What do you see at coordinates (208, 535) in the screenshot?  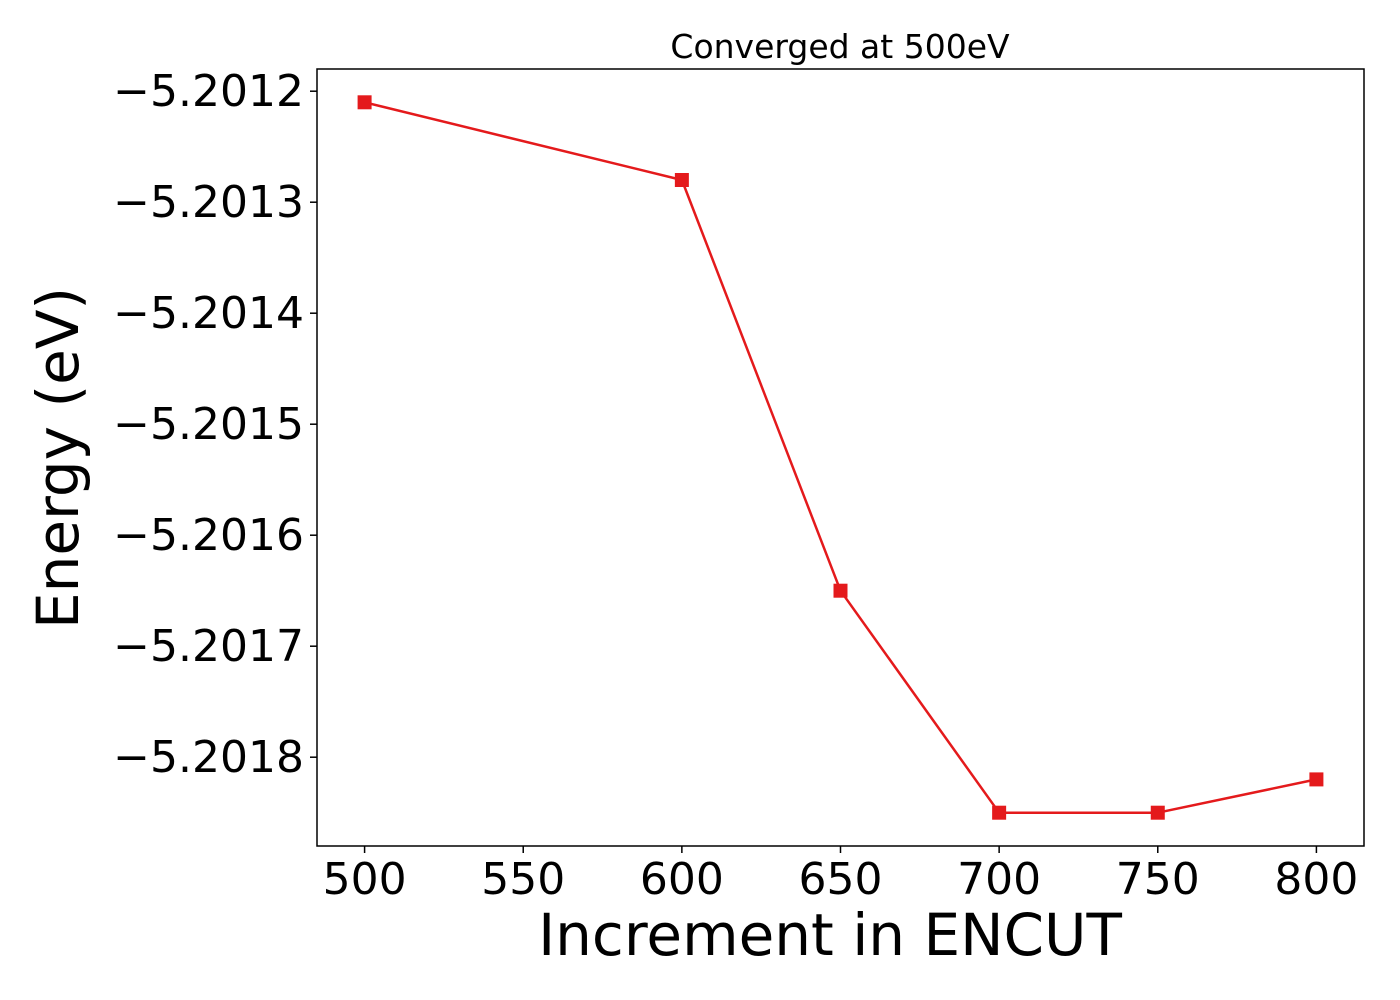 I see `y-tick-label: −5.2016` at bounding box center [208, 535].